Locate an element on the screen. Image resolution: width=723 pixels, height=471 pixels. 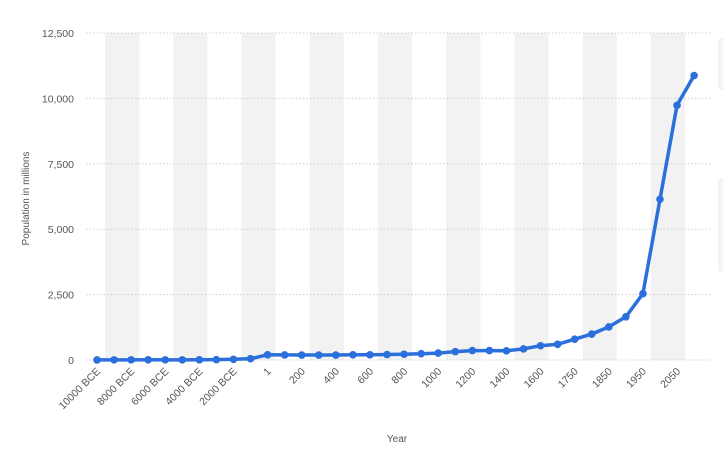
x-tick-label: 200 is located at coordinates (297, 376).